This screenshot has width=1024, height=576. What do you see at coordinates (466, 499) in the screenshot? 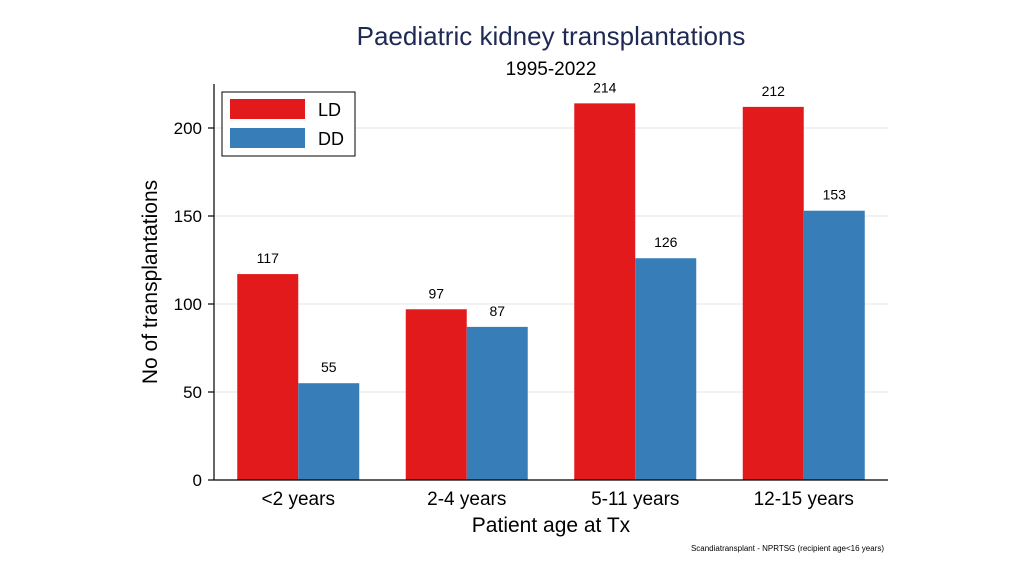
I see `x-tick-label: 2-4 years` at bounding box center [466, 499].